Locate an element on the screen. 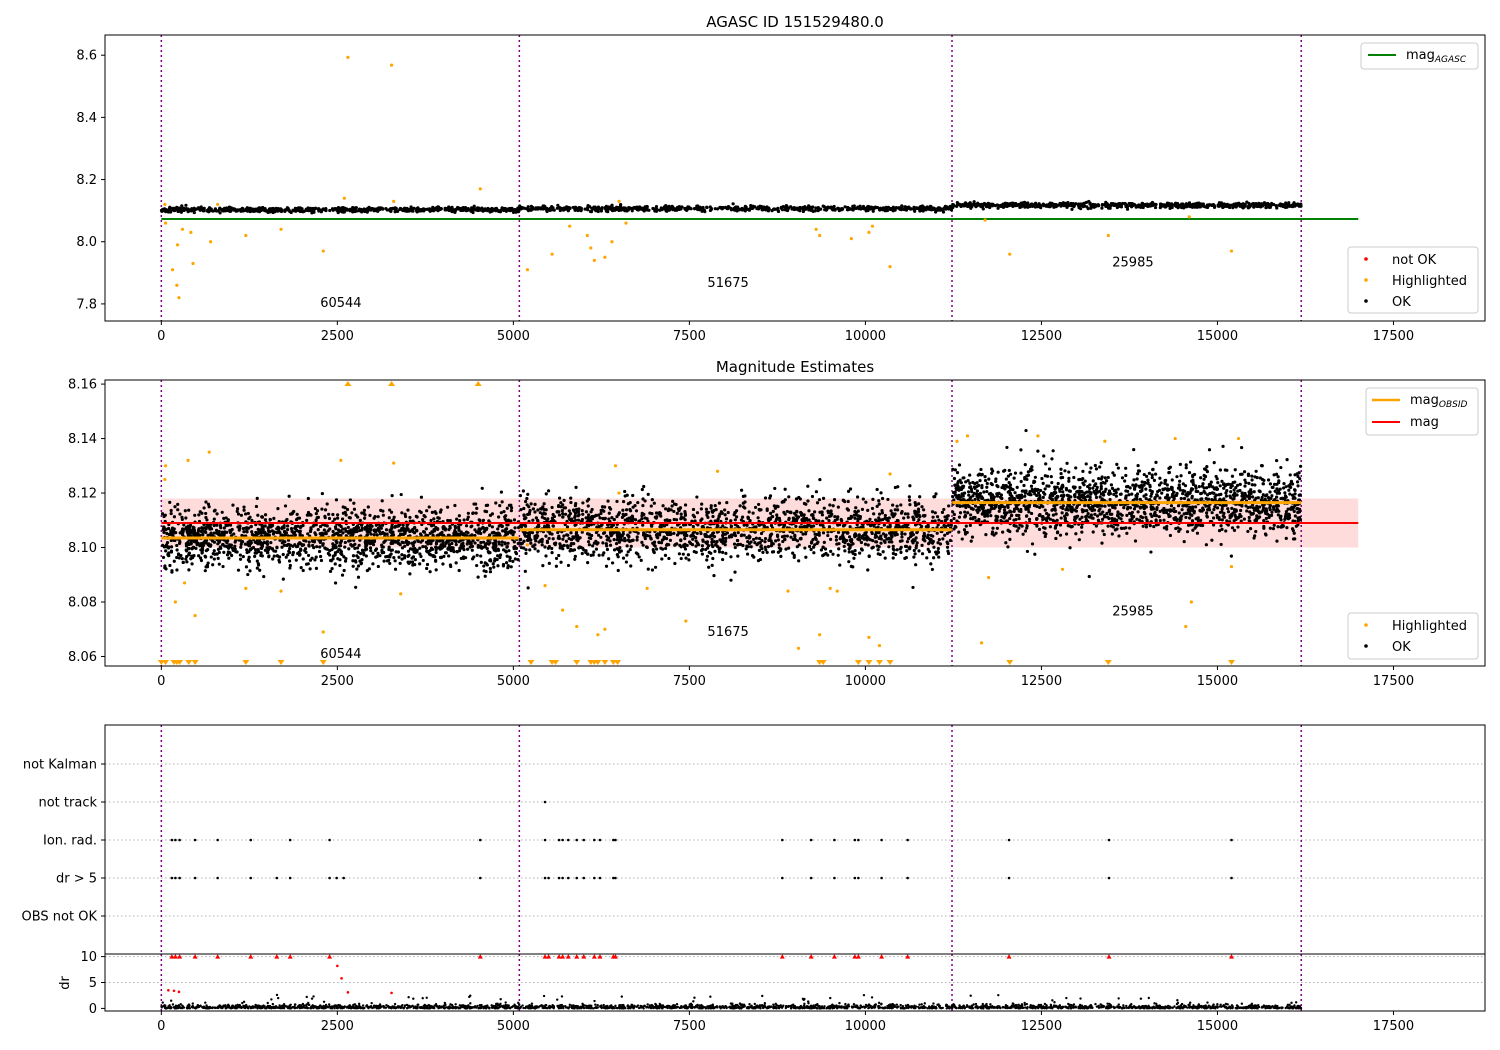  x-tick-label: 10000 is located at coordinates (865, 336).